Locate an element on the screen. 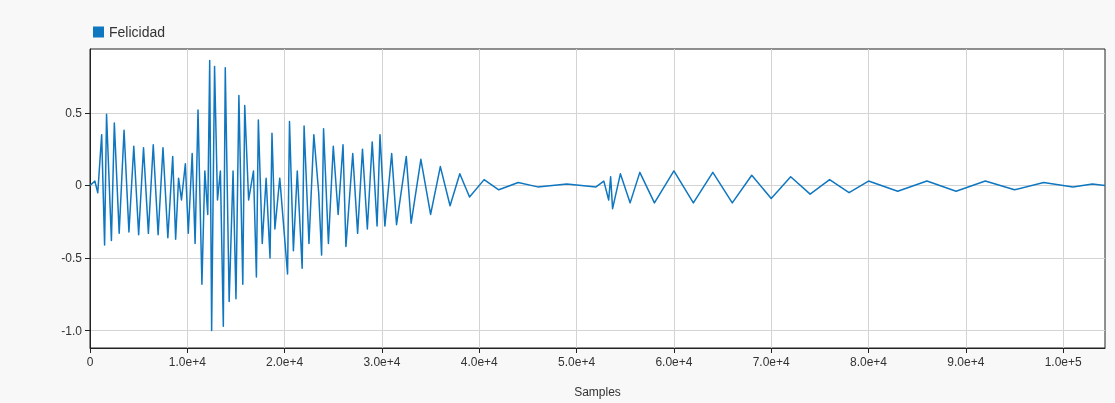  x-tick-label: 3.0e+4 is located at coordinates (382, 362).